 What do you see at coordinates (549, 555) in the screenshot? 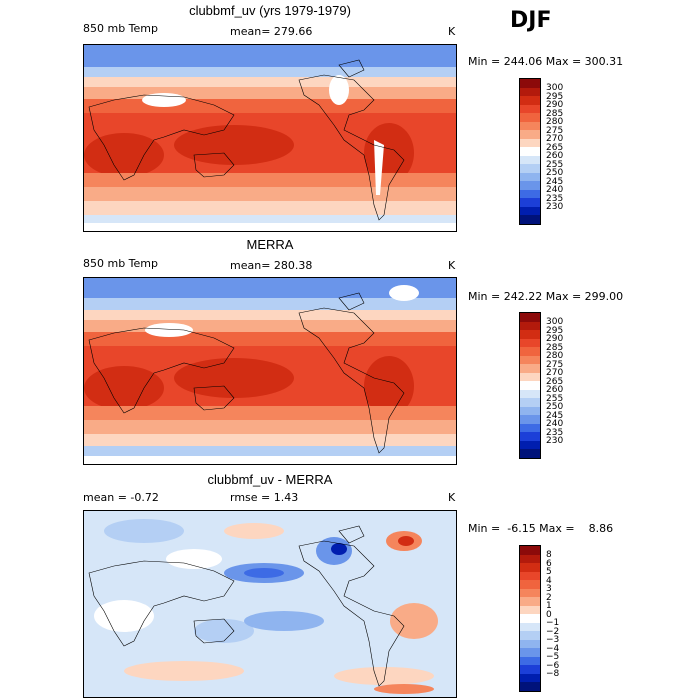
I see `colorbar-tick-label: 8` at bounding box center [549, 555].